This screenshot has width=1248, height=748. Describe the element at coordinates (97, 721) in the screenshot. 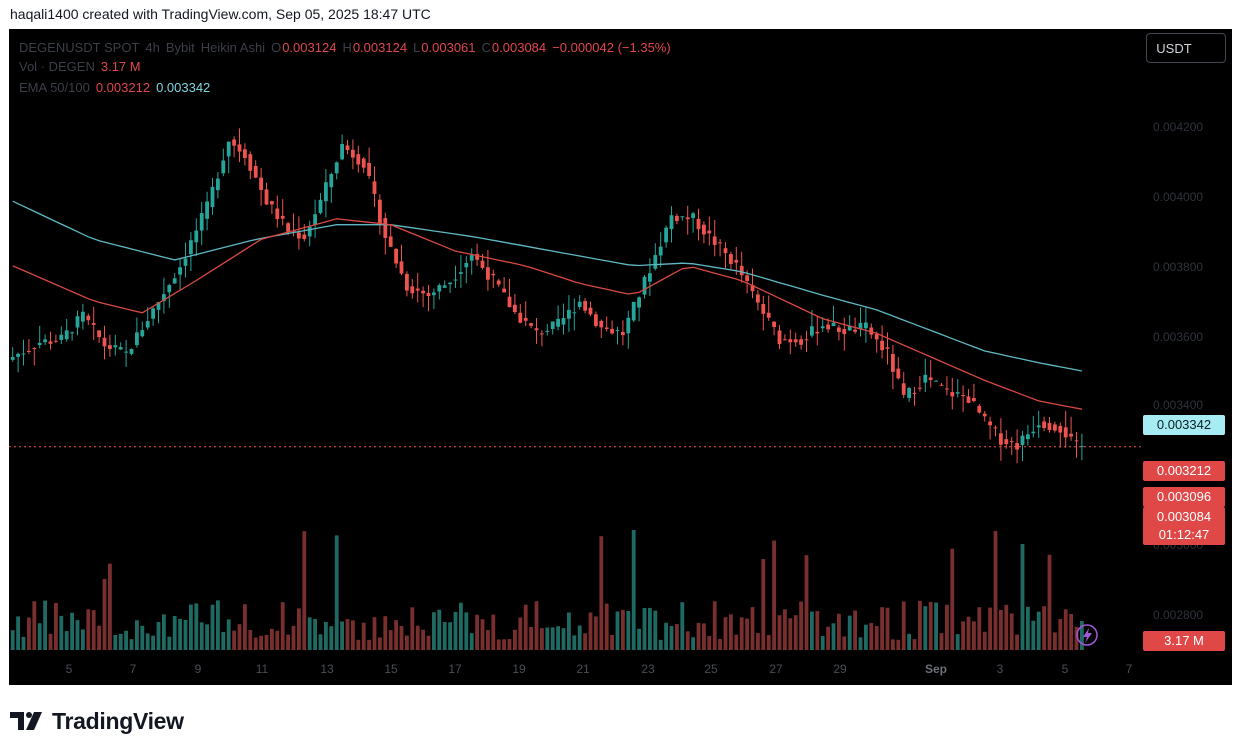

I see `tradingview-logo: TradingView` at that location.